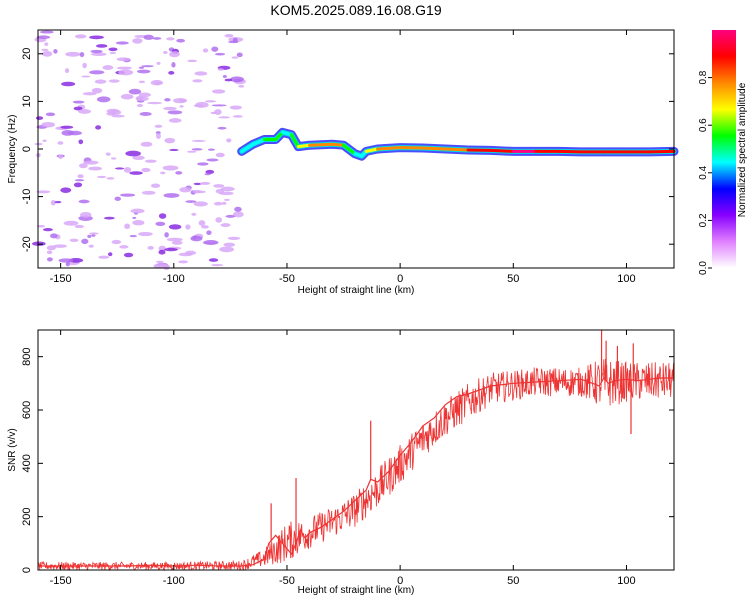 This screenshot has height=605, width=750. Describe the element at coordinates (287, 581) in the screenshot. I see `snr-x-tick-label: -50` at that location.